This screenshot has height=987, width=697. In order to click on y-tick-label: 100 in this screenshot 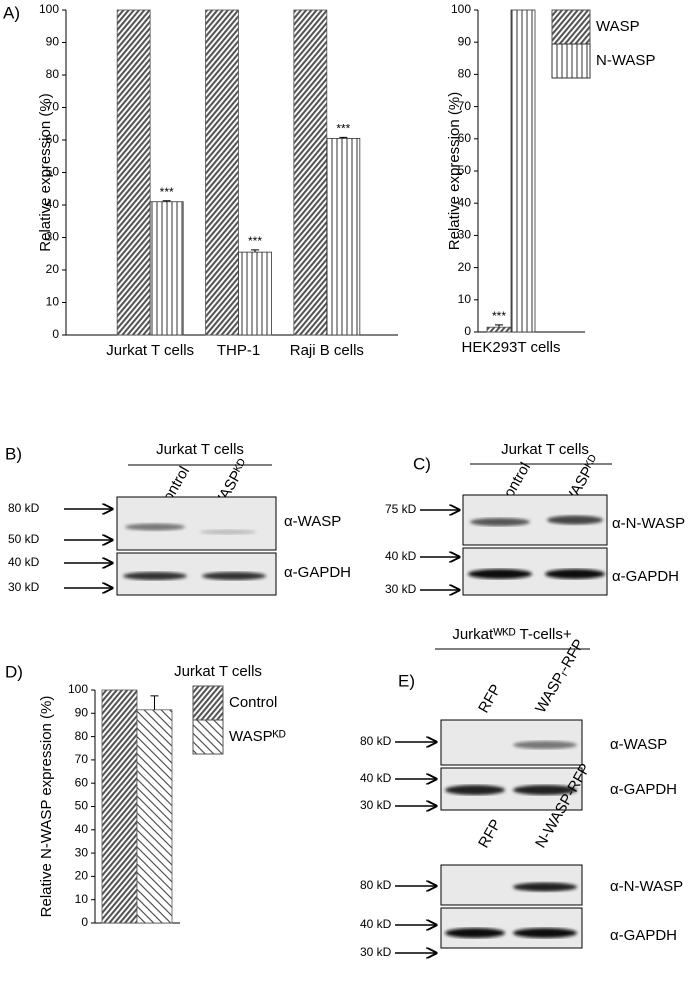, I will do `click(78, 689)`.